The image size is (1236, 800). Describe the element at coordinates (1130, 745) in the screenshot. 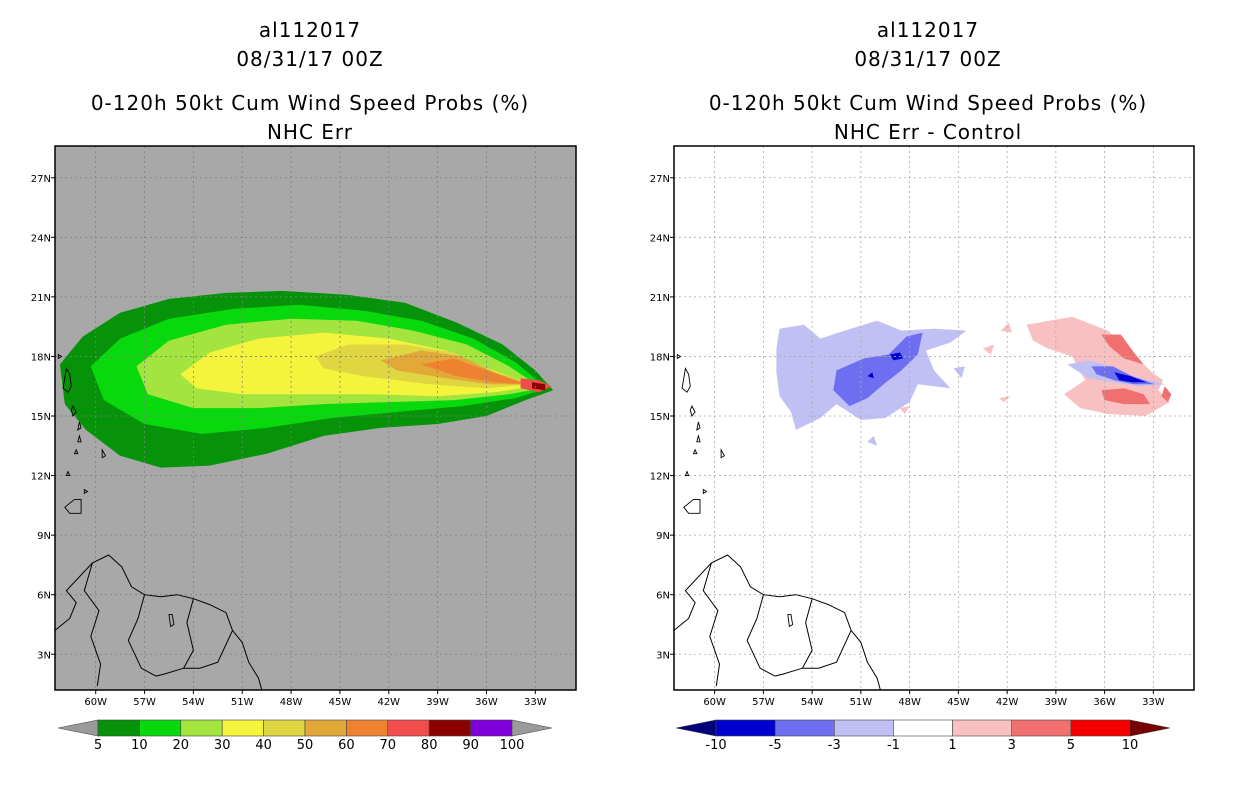

I see `right-colorbar-label-7: 10` at that location.